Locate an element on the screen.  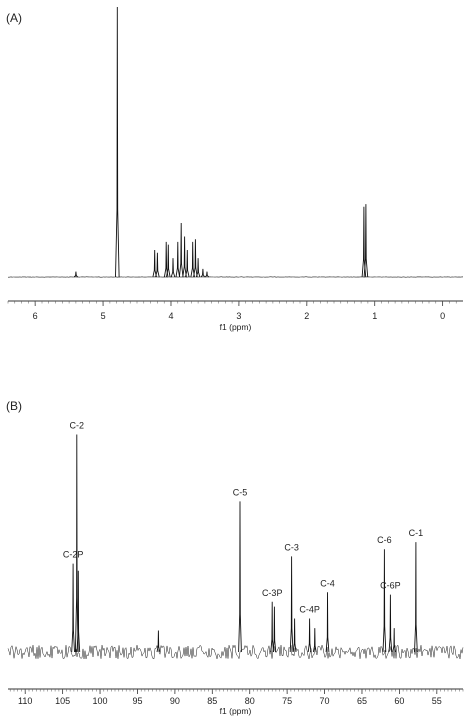
x-tick-label: 6 is located at coordinates (35, 316).